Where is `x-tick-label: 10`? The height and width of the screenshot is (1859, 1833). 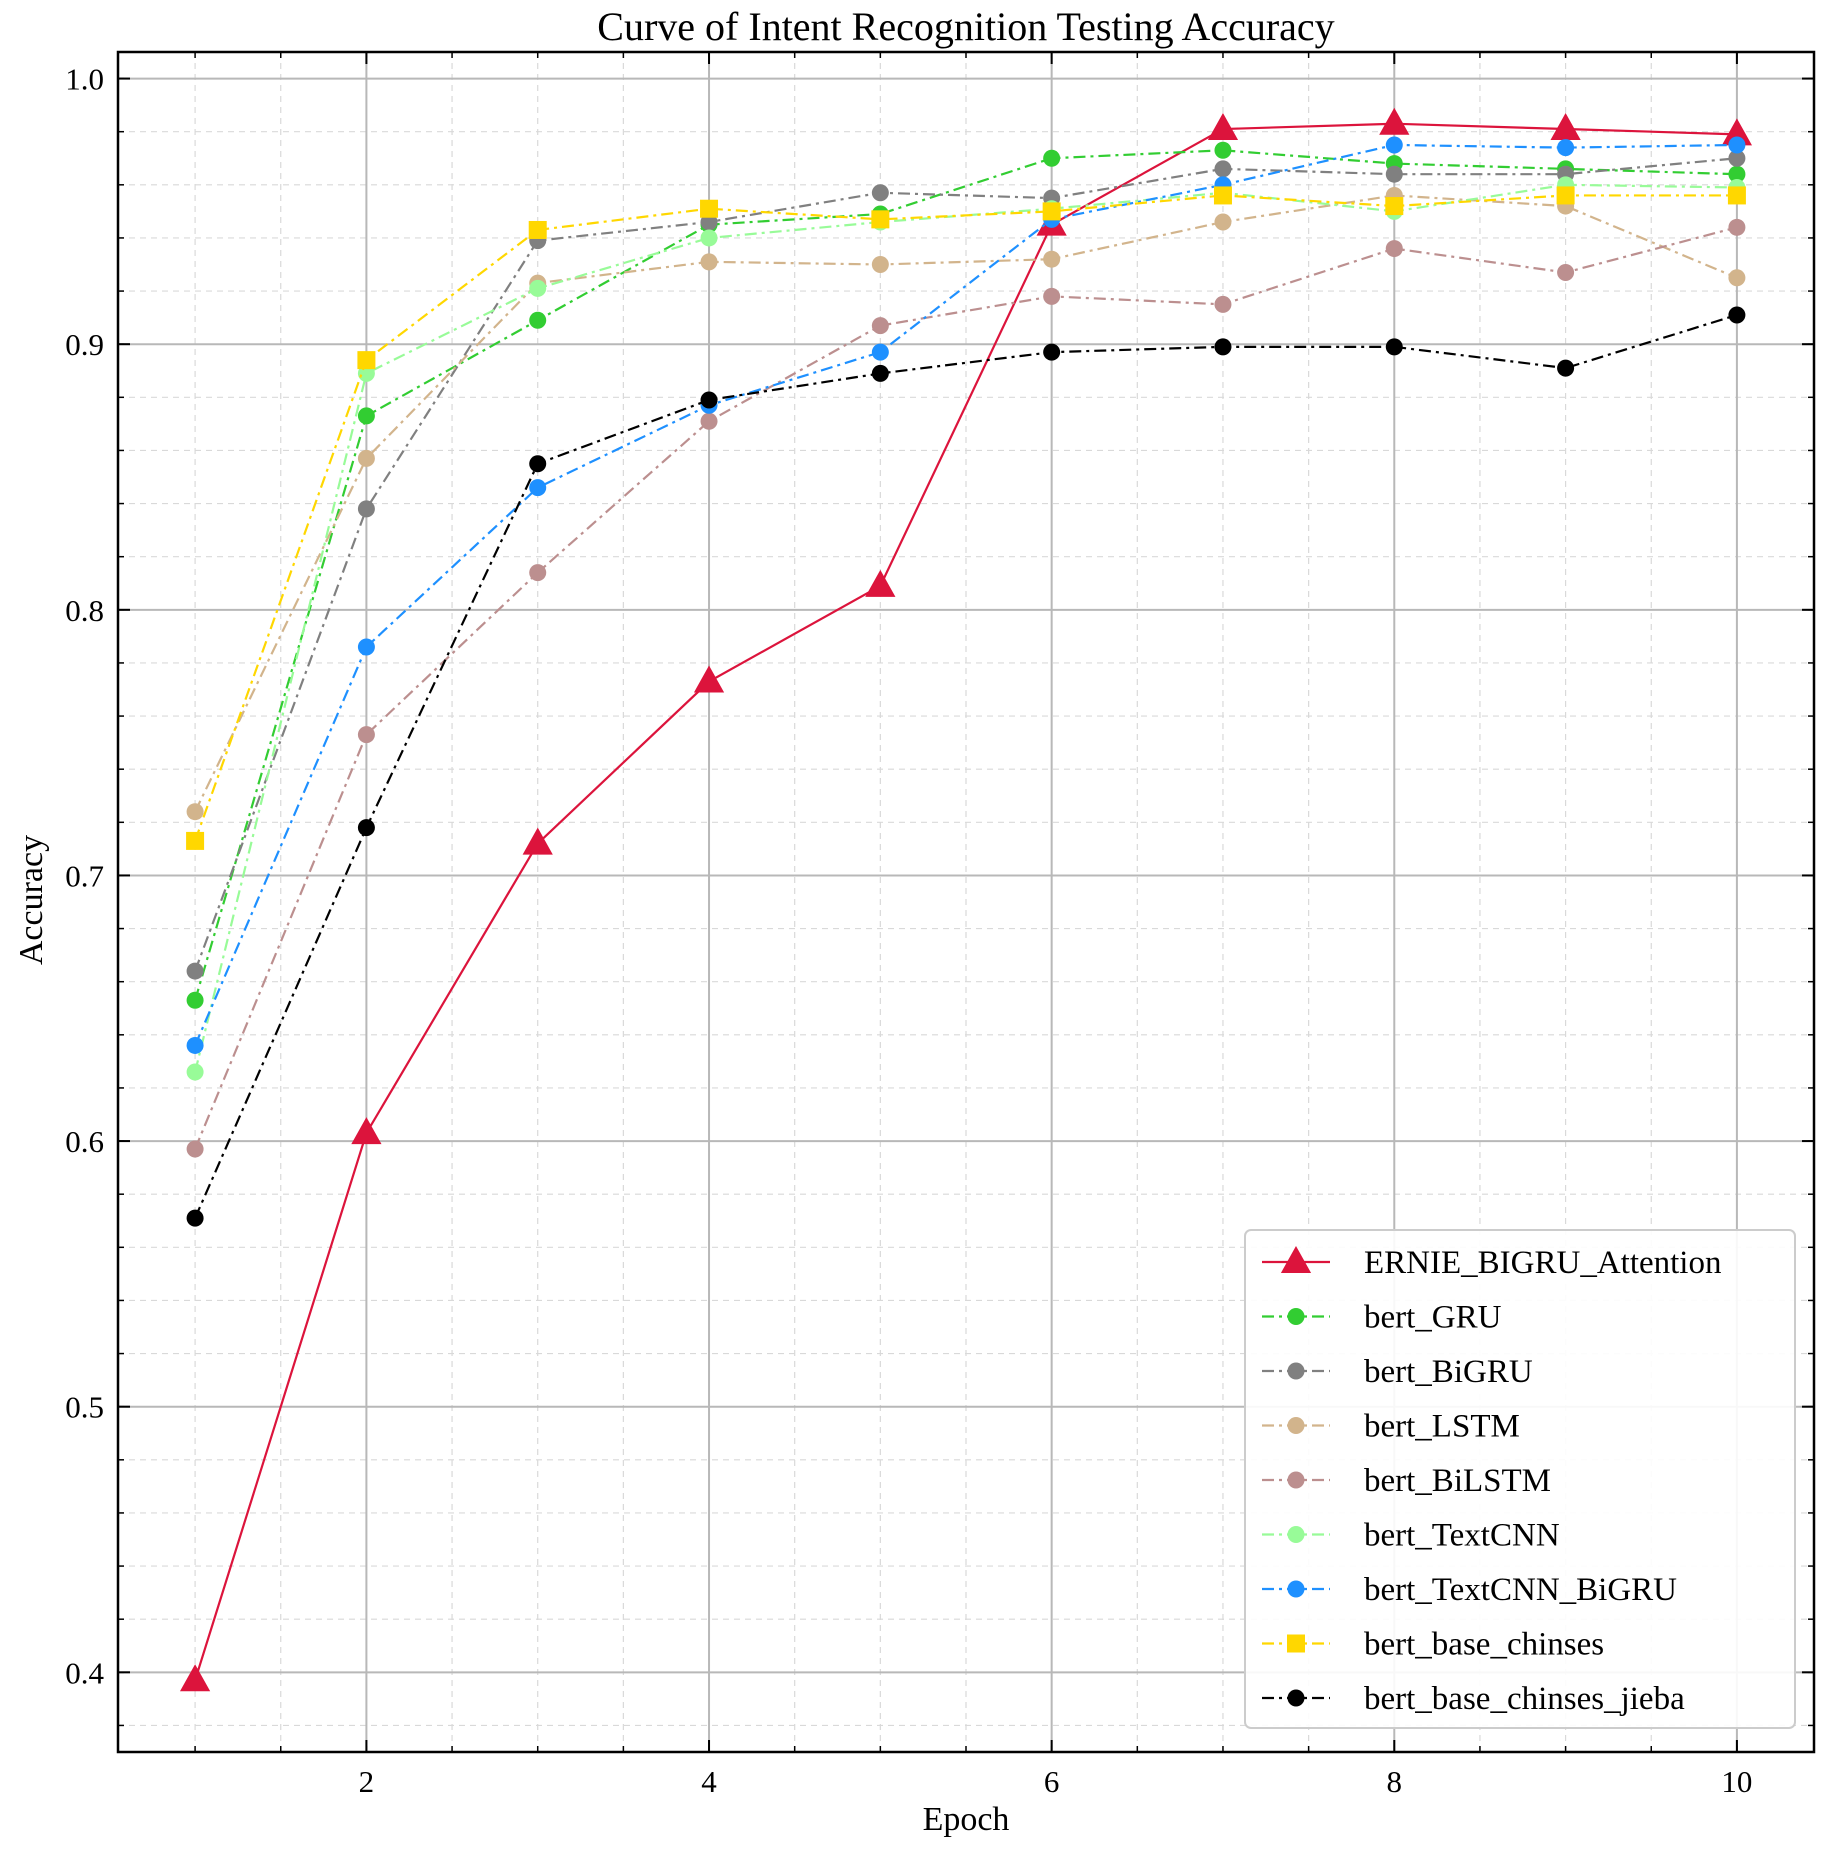
x-tick-label: 10 is located at coordinates (1736, 1781).